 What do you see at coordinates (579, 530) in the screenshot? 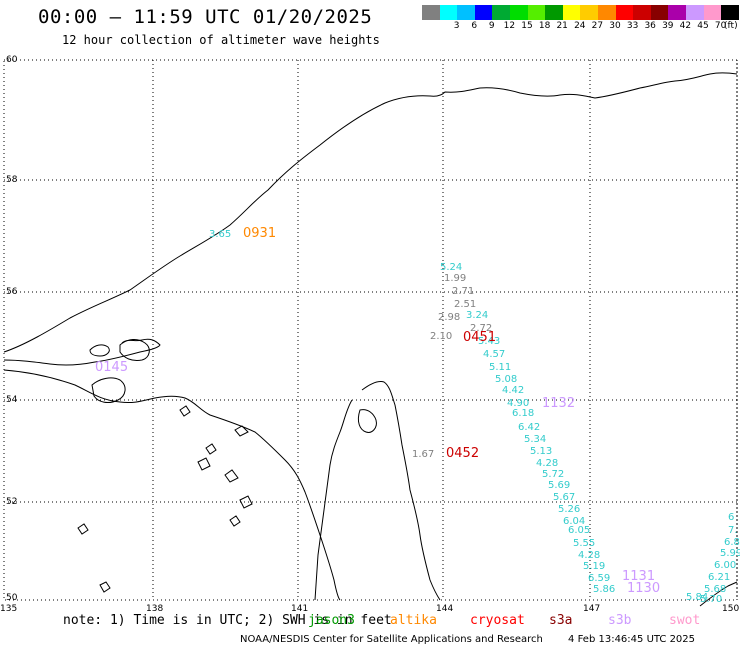
I see `swh-value-label: 6.05` at bounding box center [579, 530].